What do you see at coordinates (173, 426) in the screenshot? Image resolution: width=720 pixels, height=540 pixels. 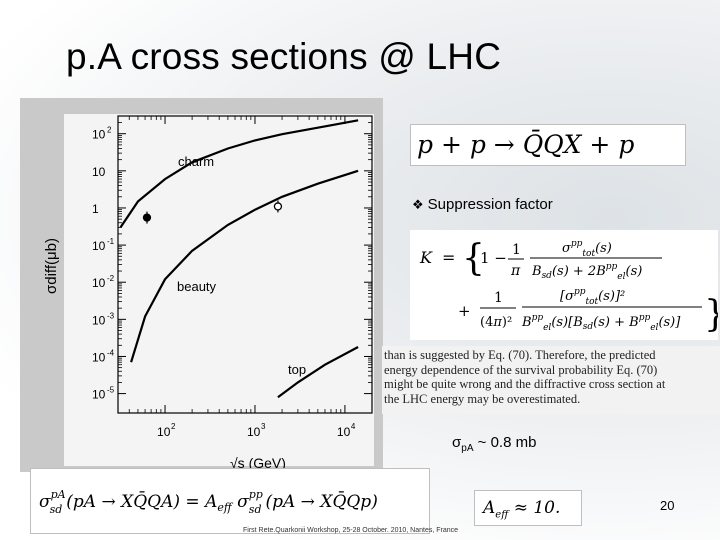 I see `x-tick-exponent: 2` at bounding box center [173, 426].